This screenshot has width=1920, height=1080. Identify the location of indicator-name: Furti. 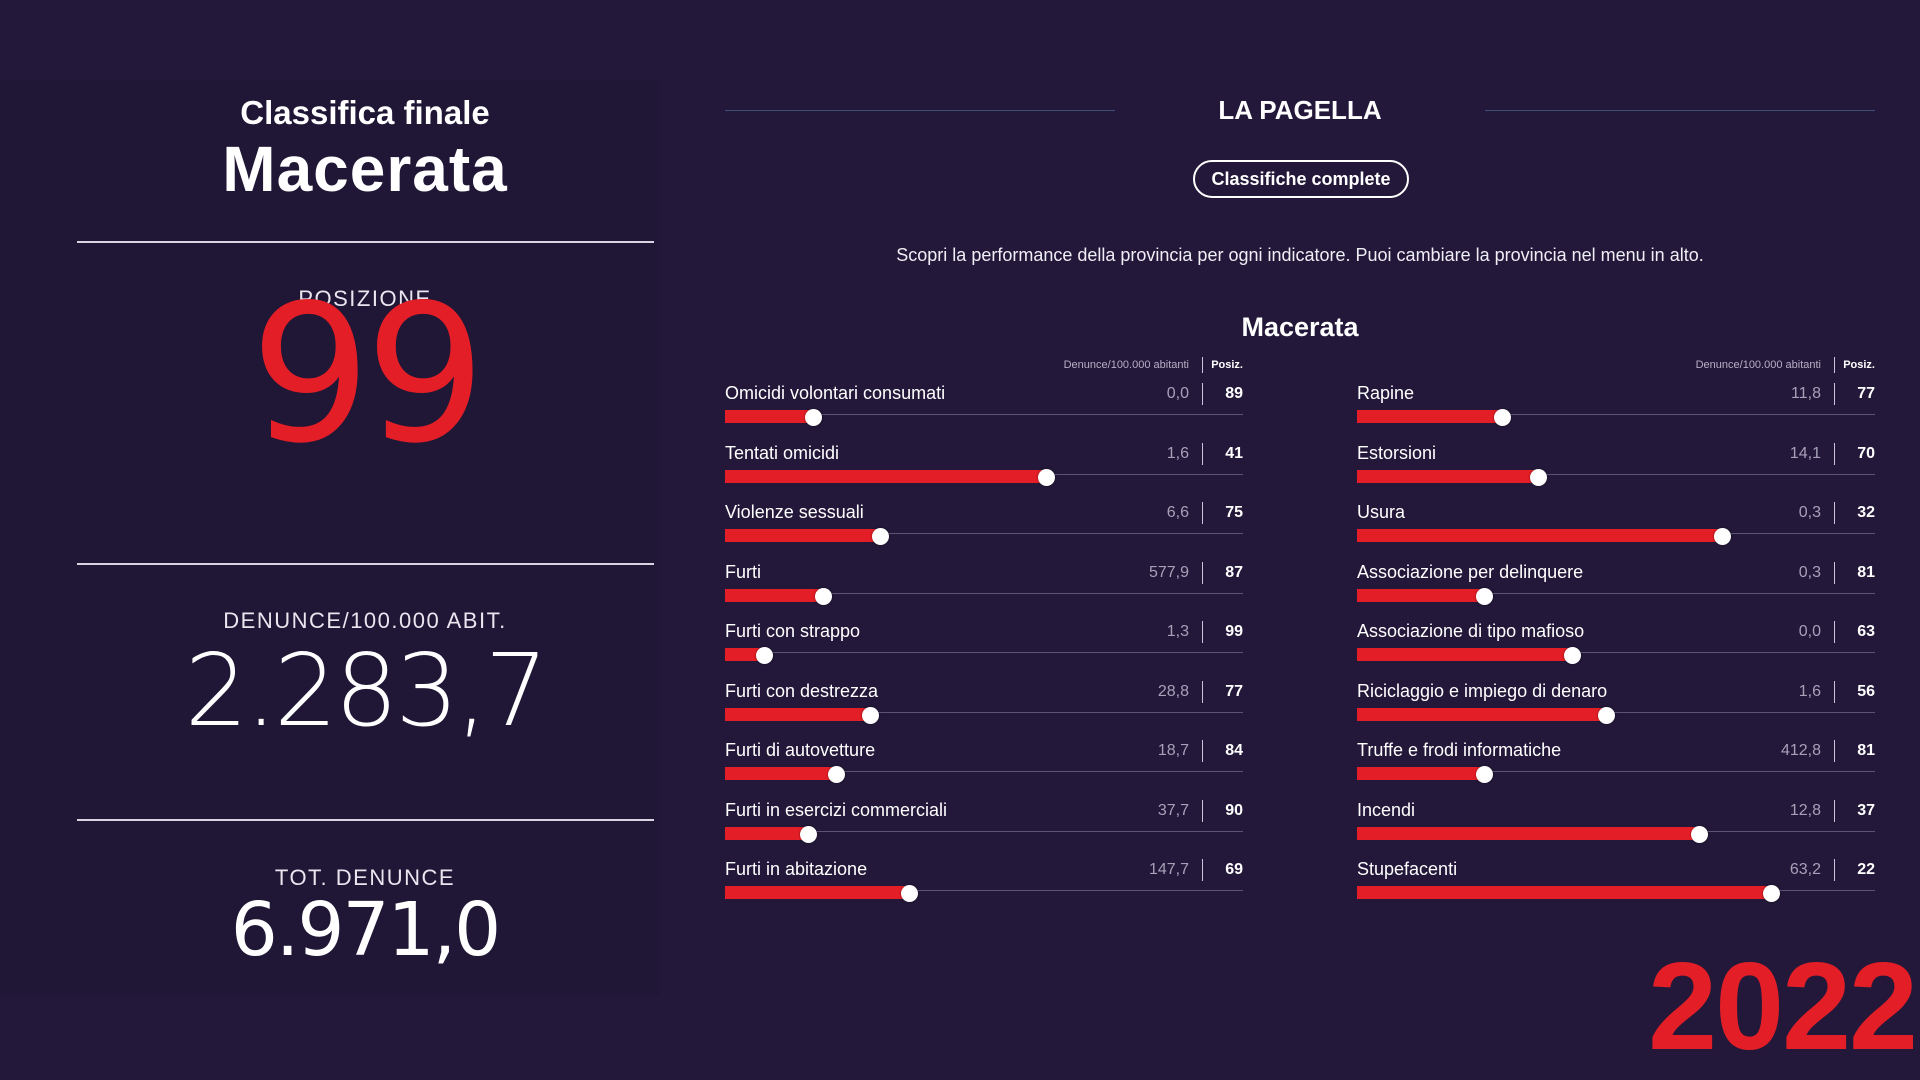
(743, 571).